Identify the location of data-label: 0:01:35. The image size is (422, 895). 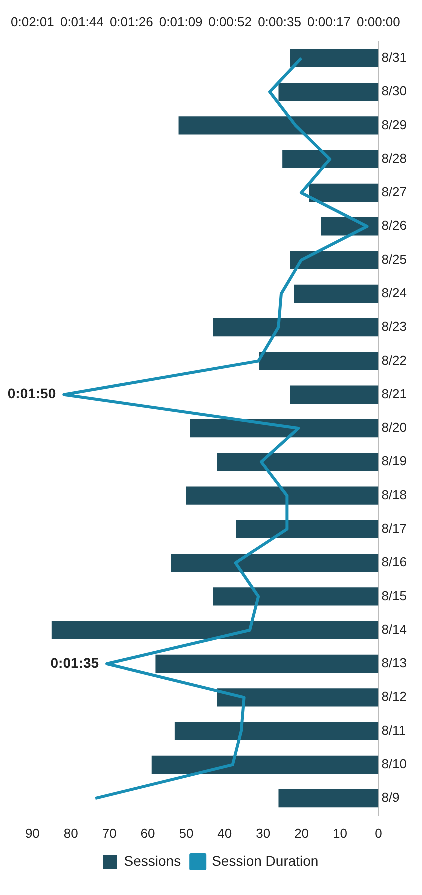
(75, 662).